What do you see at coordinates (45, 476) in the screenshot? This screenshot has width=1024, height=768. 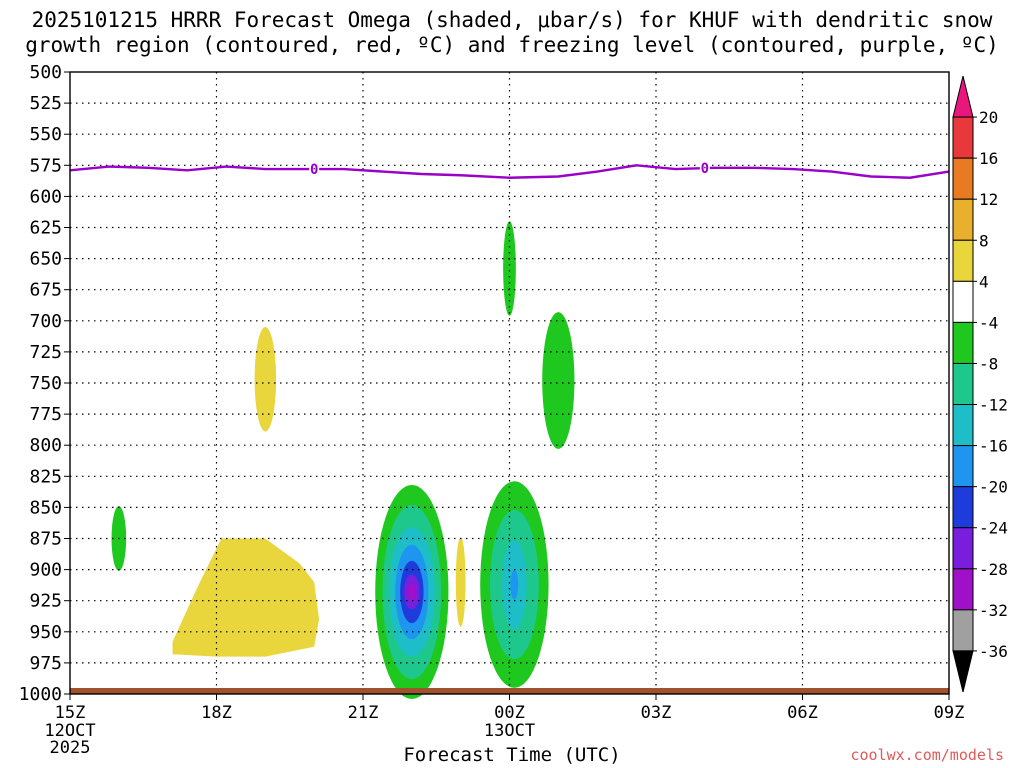 I see `y-tick-label-825: 825` at bounding box center [45, 476].